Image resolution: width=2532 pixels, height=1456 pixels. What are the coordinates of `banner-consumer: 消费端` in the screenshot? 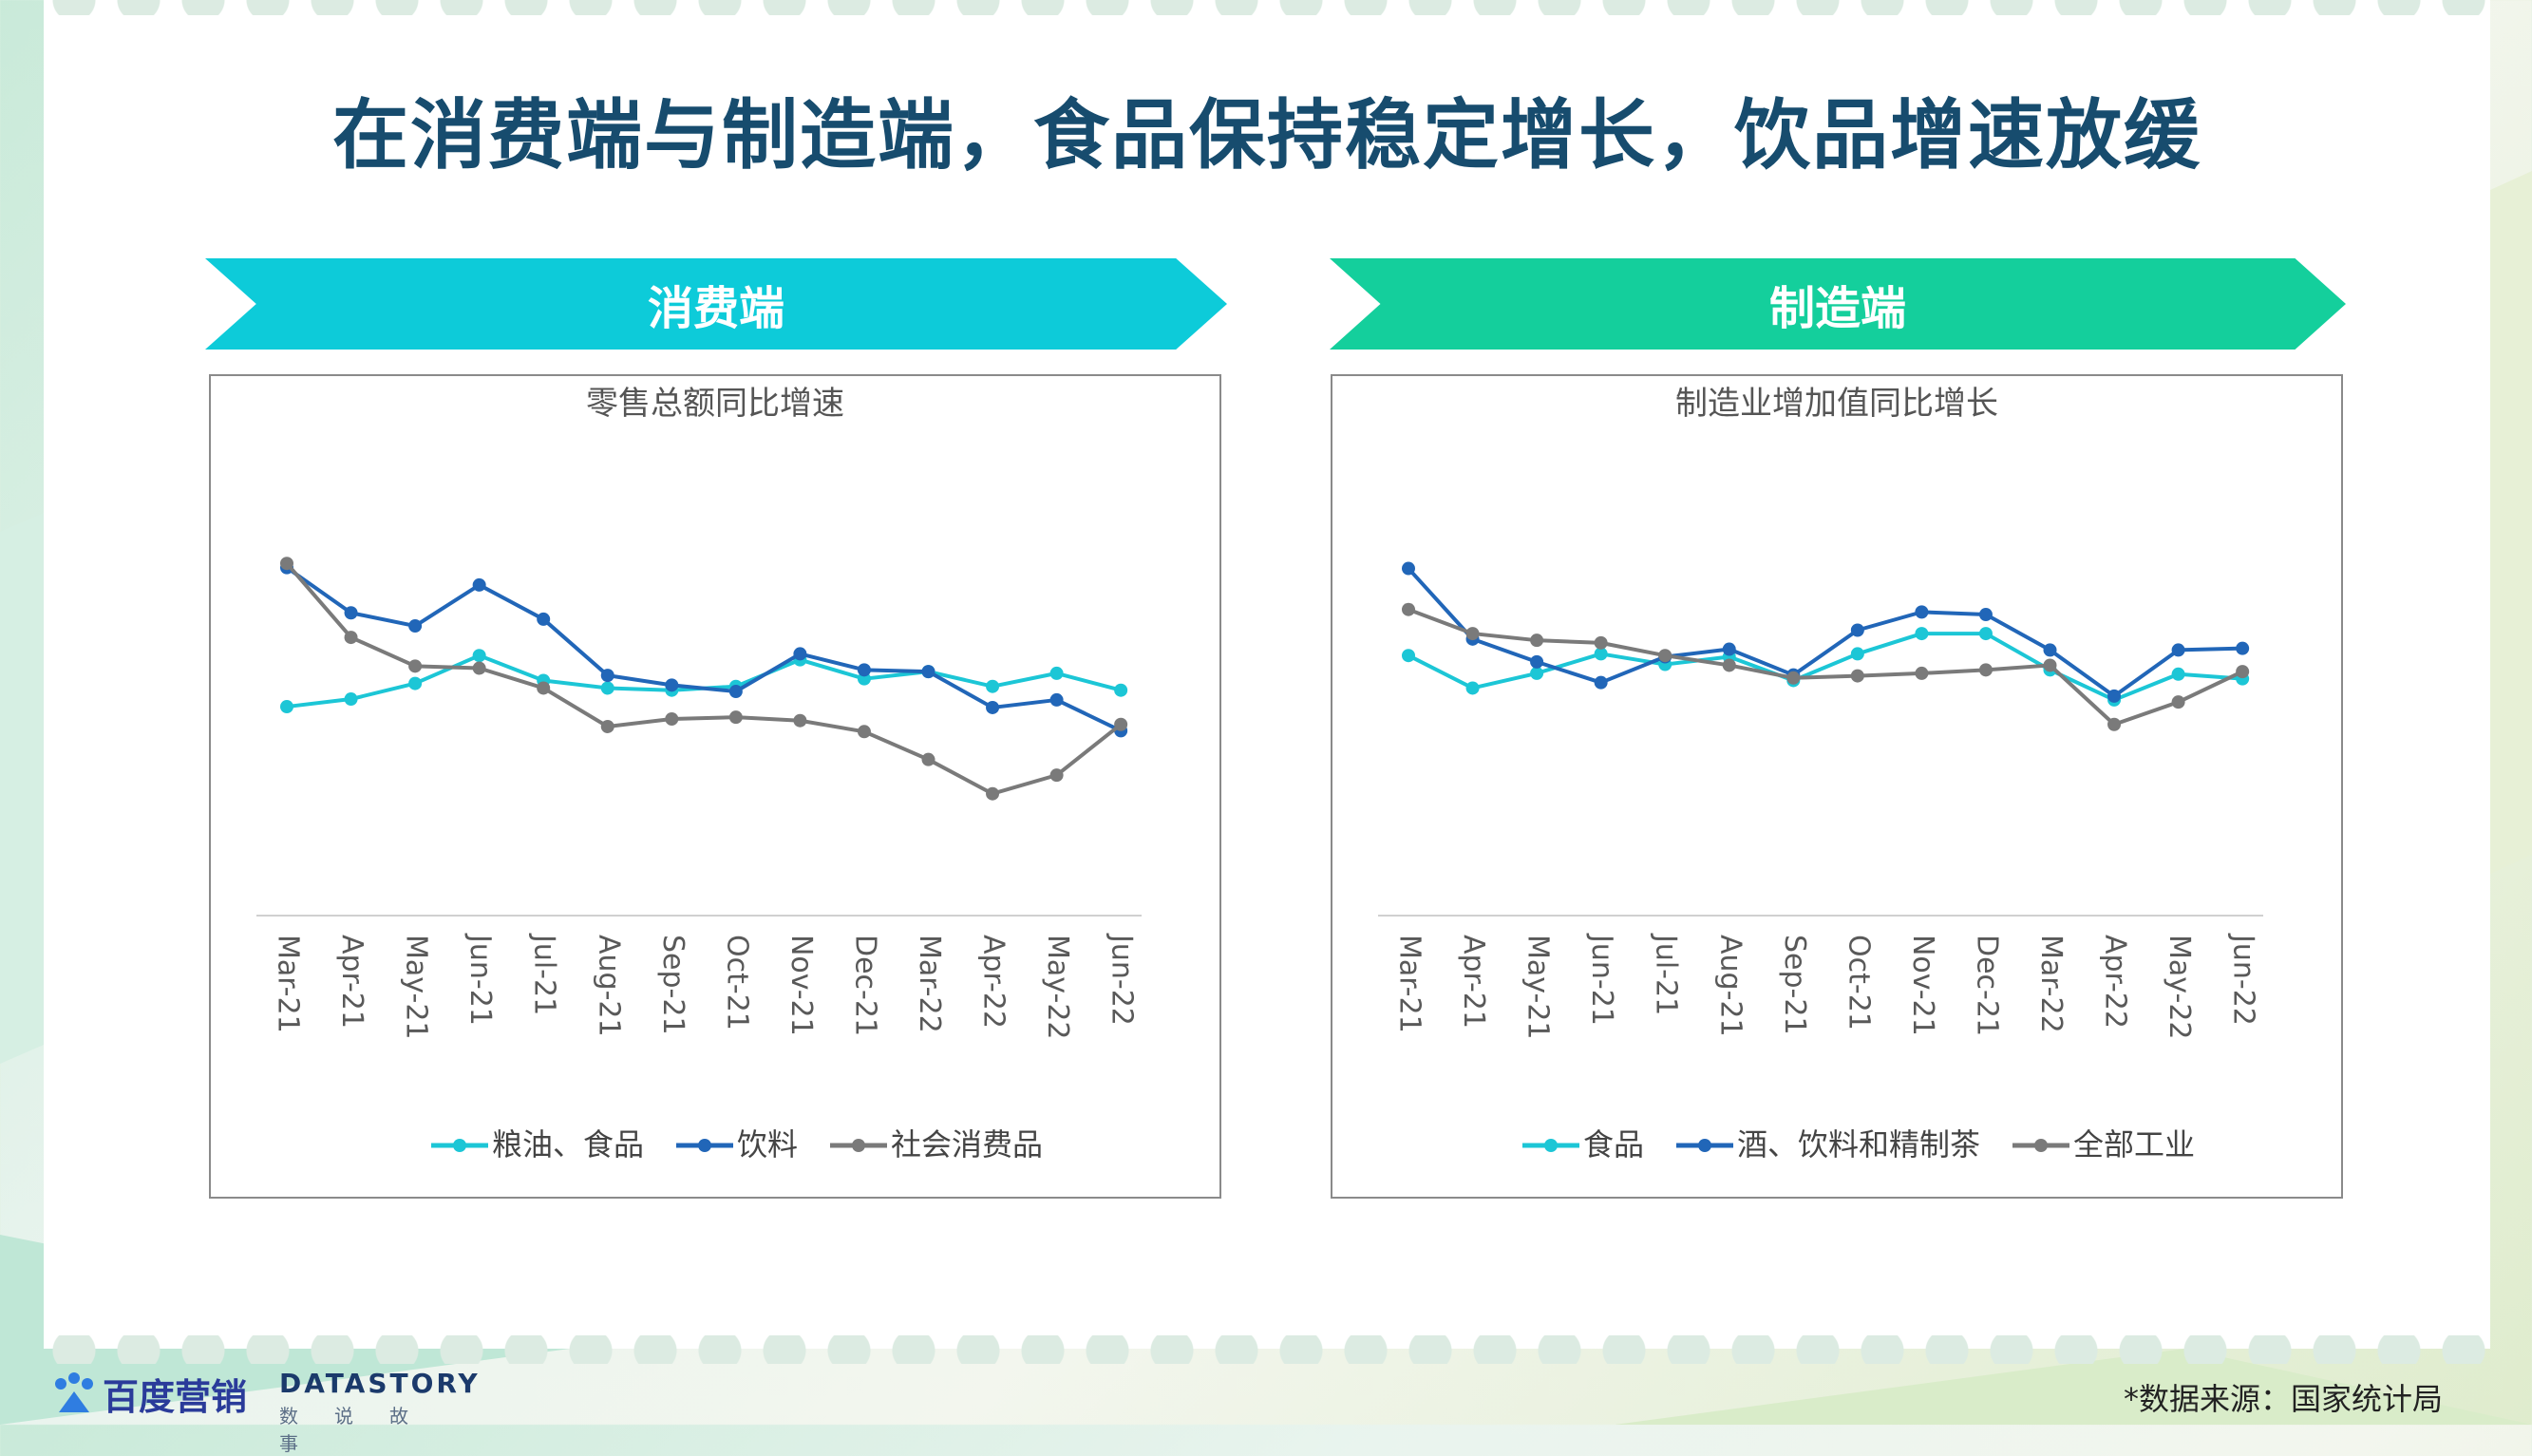 It's located at (716, 304).